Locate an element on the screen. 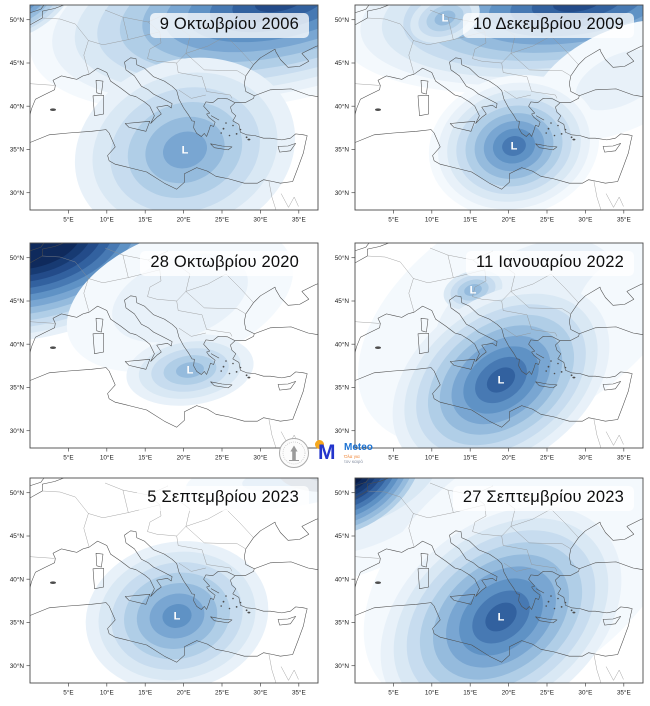 This screenshot has width=650, height=706. observatory-seal-icon is located at coordinates (294, 453).